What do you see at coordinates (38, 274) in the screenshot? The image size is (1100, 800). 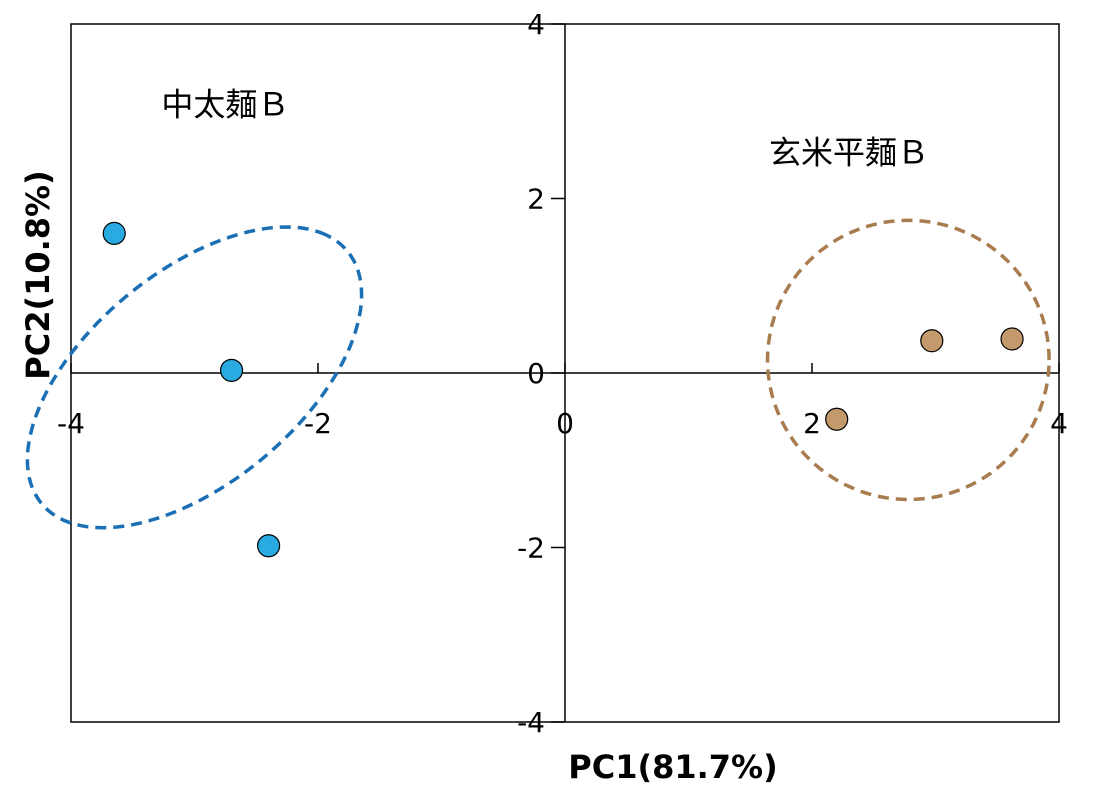 I see `y-axis-title: PC2(10.8%)` at bounding box center [38, 274].